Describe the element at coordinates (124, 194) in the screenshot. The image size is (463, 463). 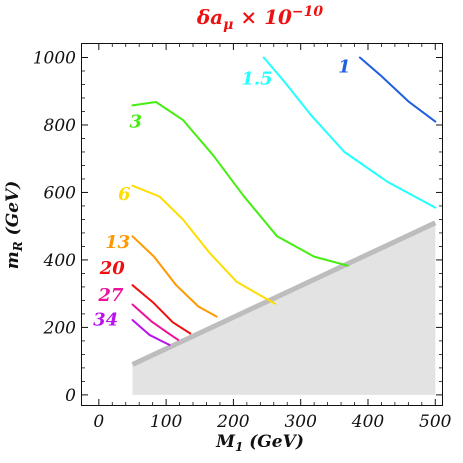
I see `contour-label-6: 6` at that location.